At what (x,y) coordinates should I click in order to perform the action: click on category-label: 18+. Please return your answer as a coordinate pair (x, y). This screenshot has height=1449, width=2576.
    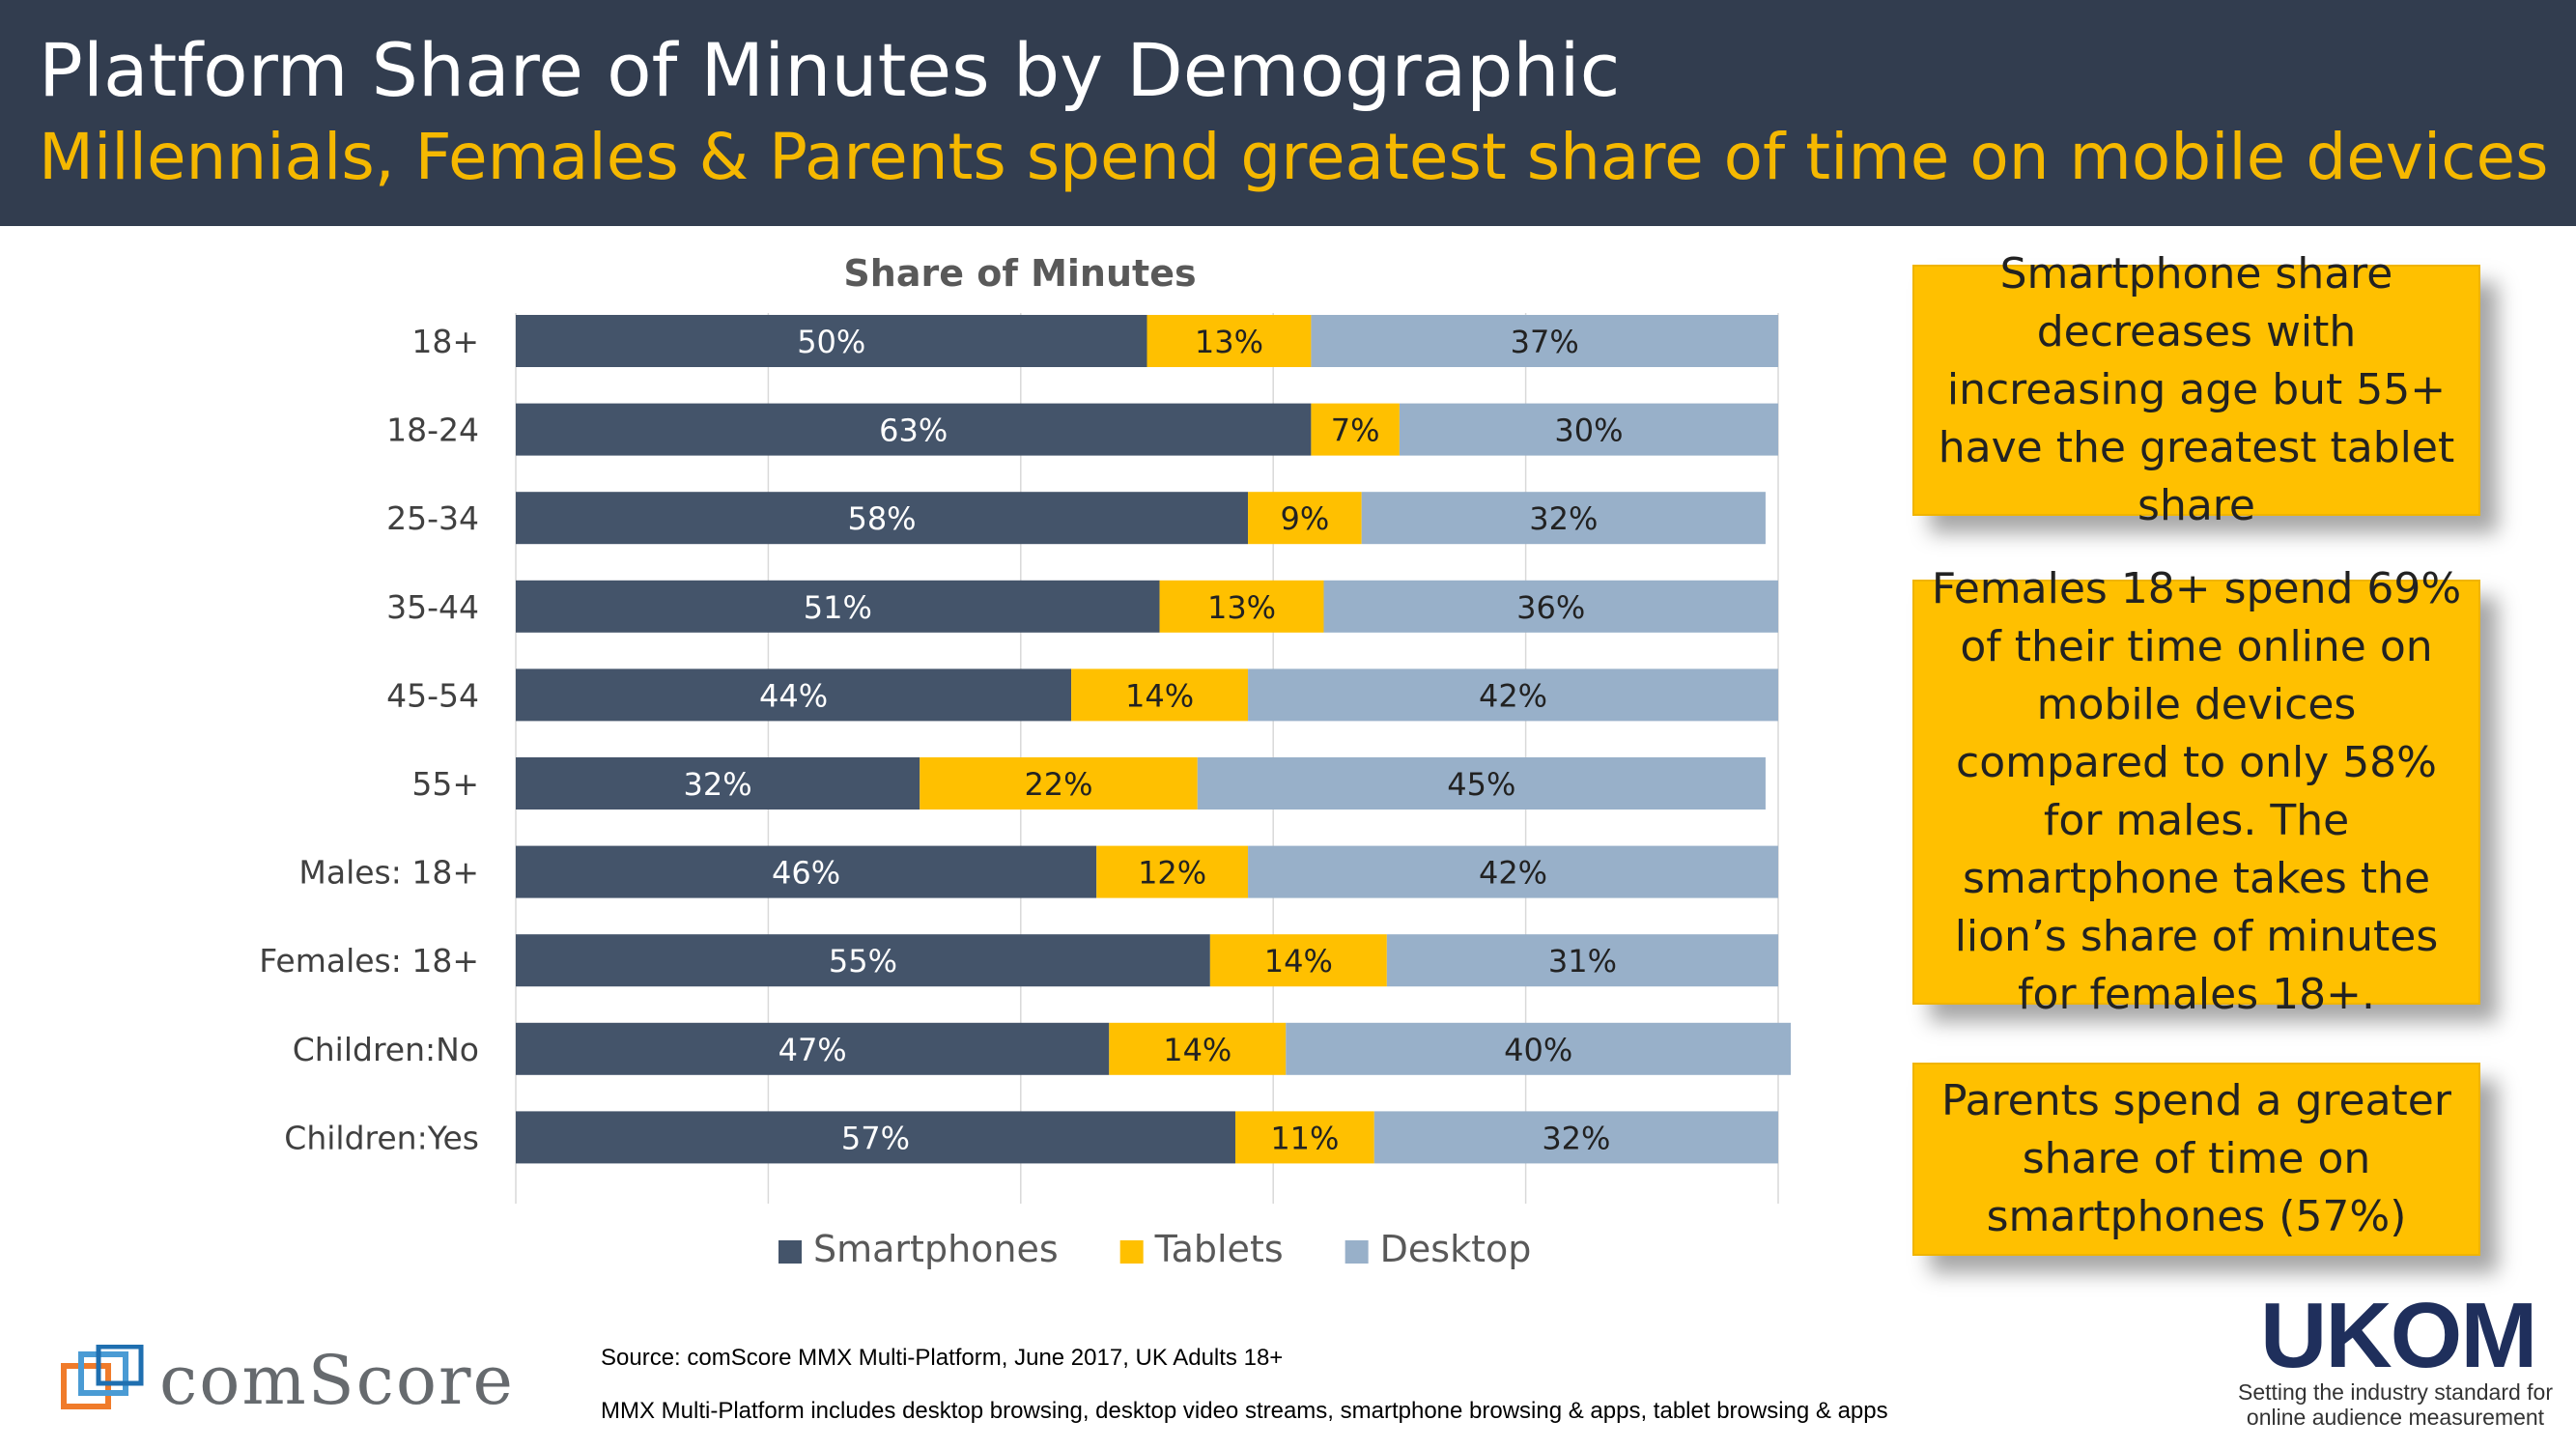
    Looking at the image, I should click on (445, 341).